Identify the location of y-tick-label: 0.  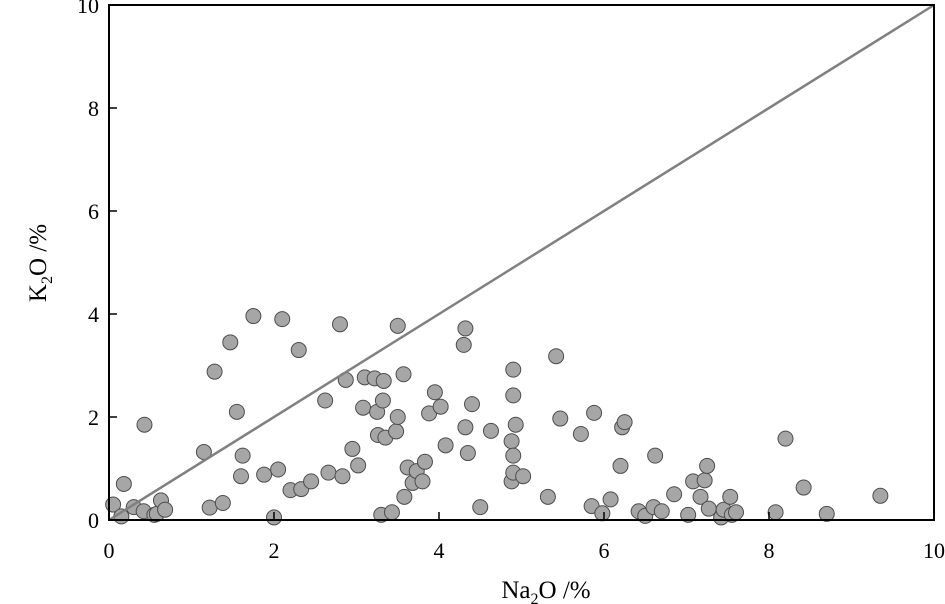
(93, 520).